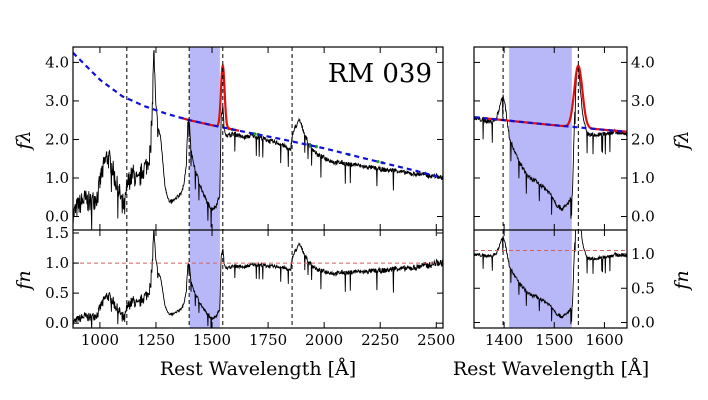 The image size is (708, 400). What do you see at coordinates (100, 340) in the screenshot?
I see `x-tick-label: 1000` at bounding box center [100, 340].